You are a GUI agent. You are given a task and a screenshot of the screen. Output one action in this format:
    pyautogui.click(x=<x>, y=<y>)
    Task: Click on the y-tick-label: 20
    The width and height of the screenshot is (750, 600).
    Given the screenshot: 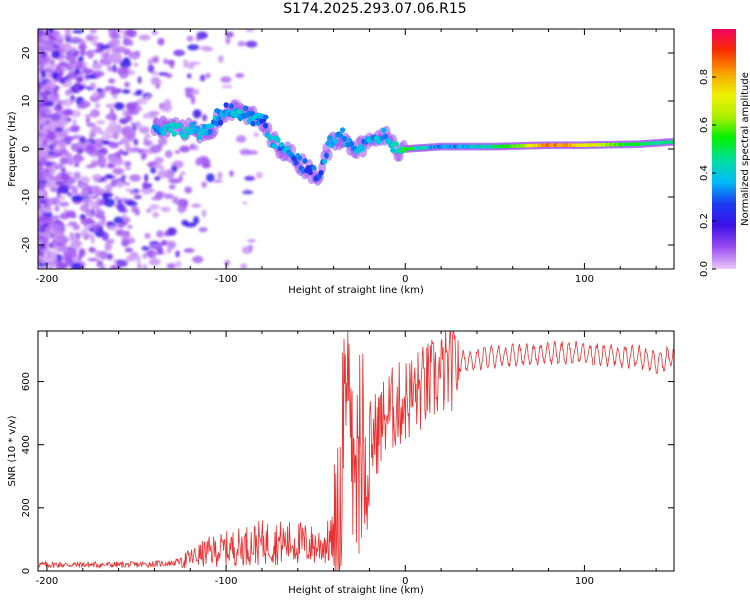 What is the action you would take?
    pyautogui.click(x=26, y=53)
    